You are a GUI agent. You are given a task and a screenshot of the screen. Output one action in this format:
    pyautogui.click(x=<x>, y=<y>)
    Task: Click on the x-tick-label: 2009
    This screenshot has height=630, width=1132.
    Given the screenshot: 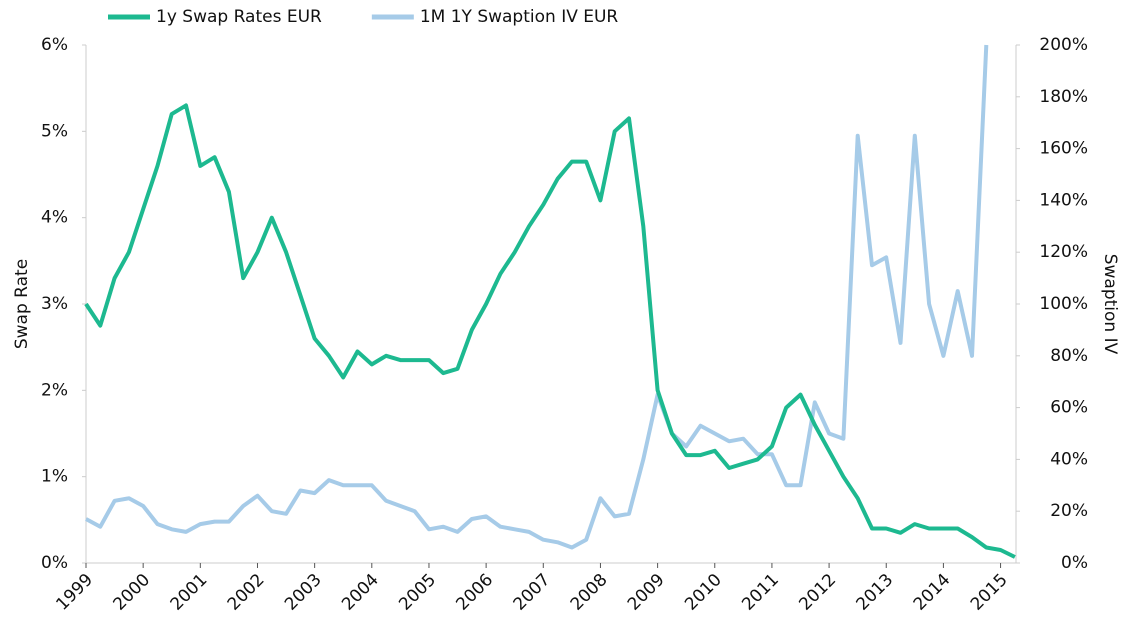 What is the action you would take?
    pyautogui.click(x=646, y=592)
    